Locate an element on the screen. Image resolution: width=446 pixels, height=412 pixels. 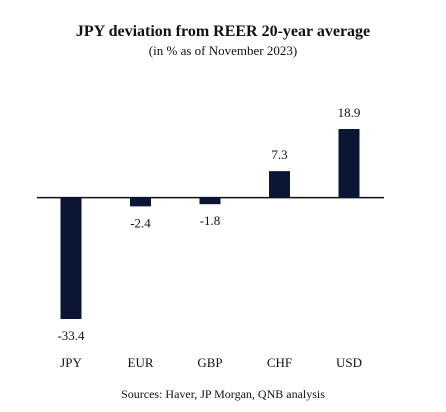
category-label-jpy: JPY is located at coordinates (71, 362).